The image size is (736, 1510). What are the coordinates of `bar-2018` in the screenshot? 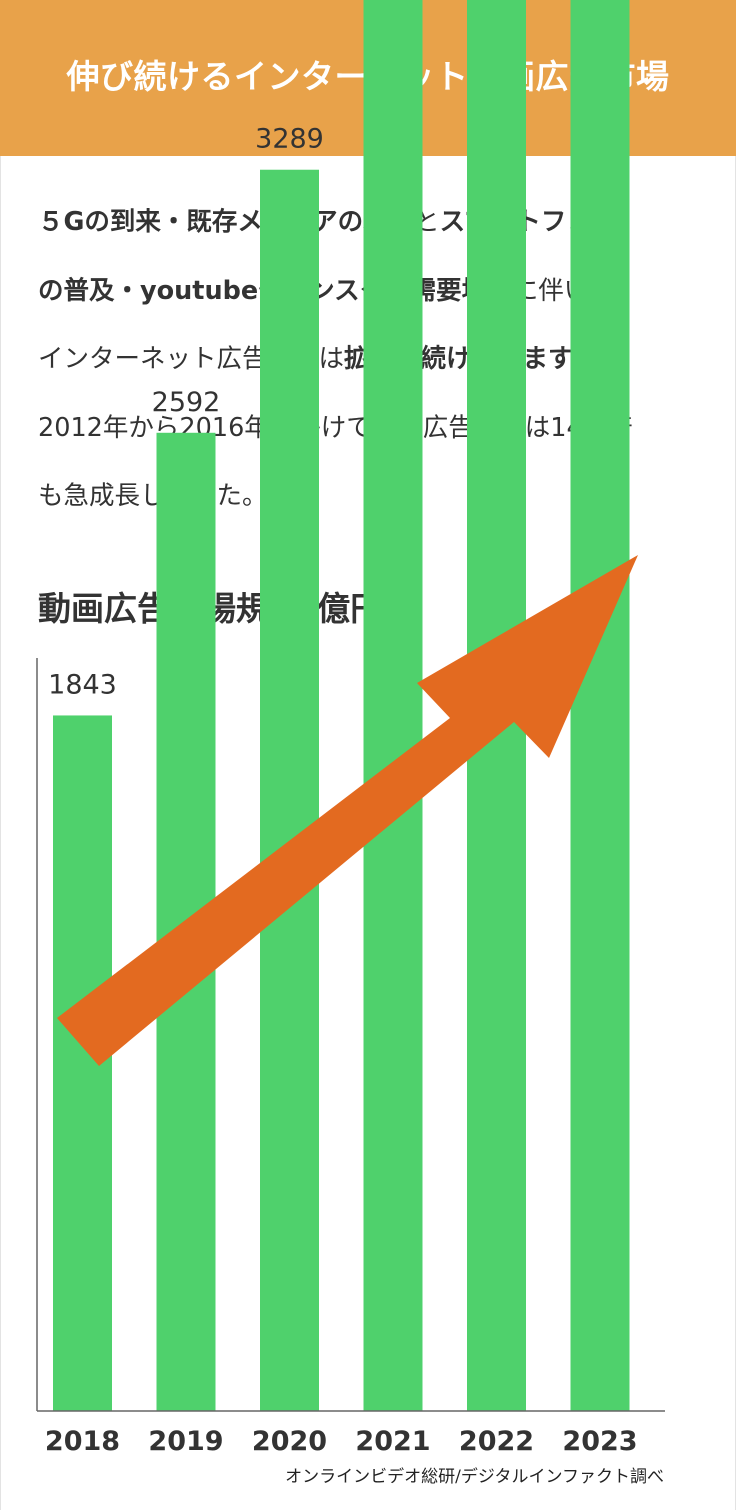 It's located at (82, 1063).